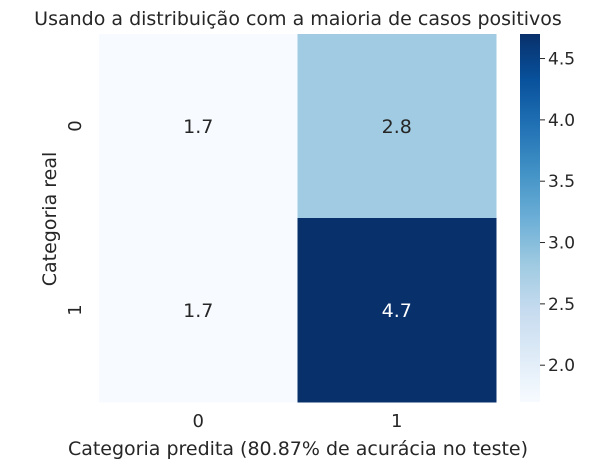 The width and height of the screenshot is (595, 471). I want to click on y-tick-labels: 01, so click(75, 217).